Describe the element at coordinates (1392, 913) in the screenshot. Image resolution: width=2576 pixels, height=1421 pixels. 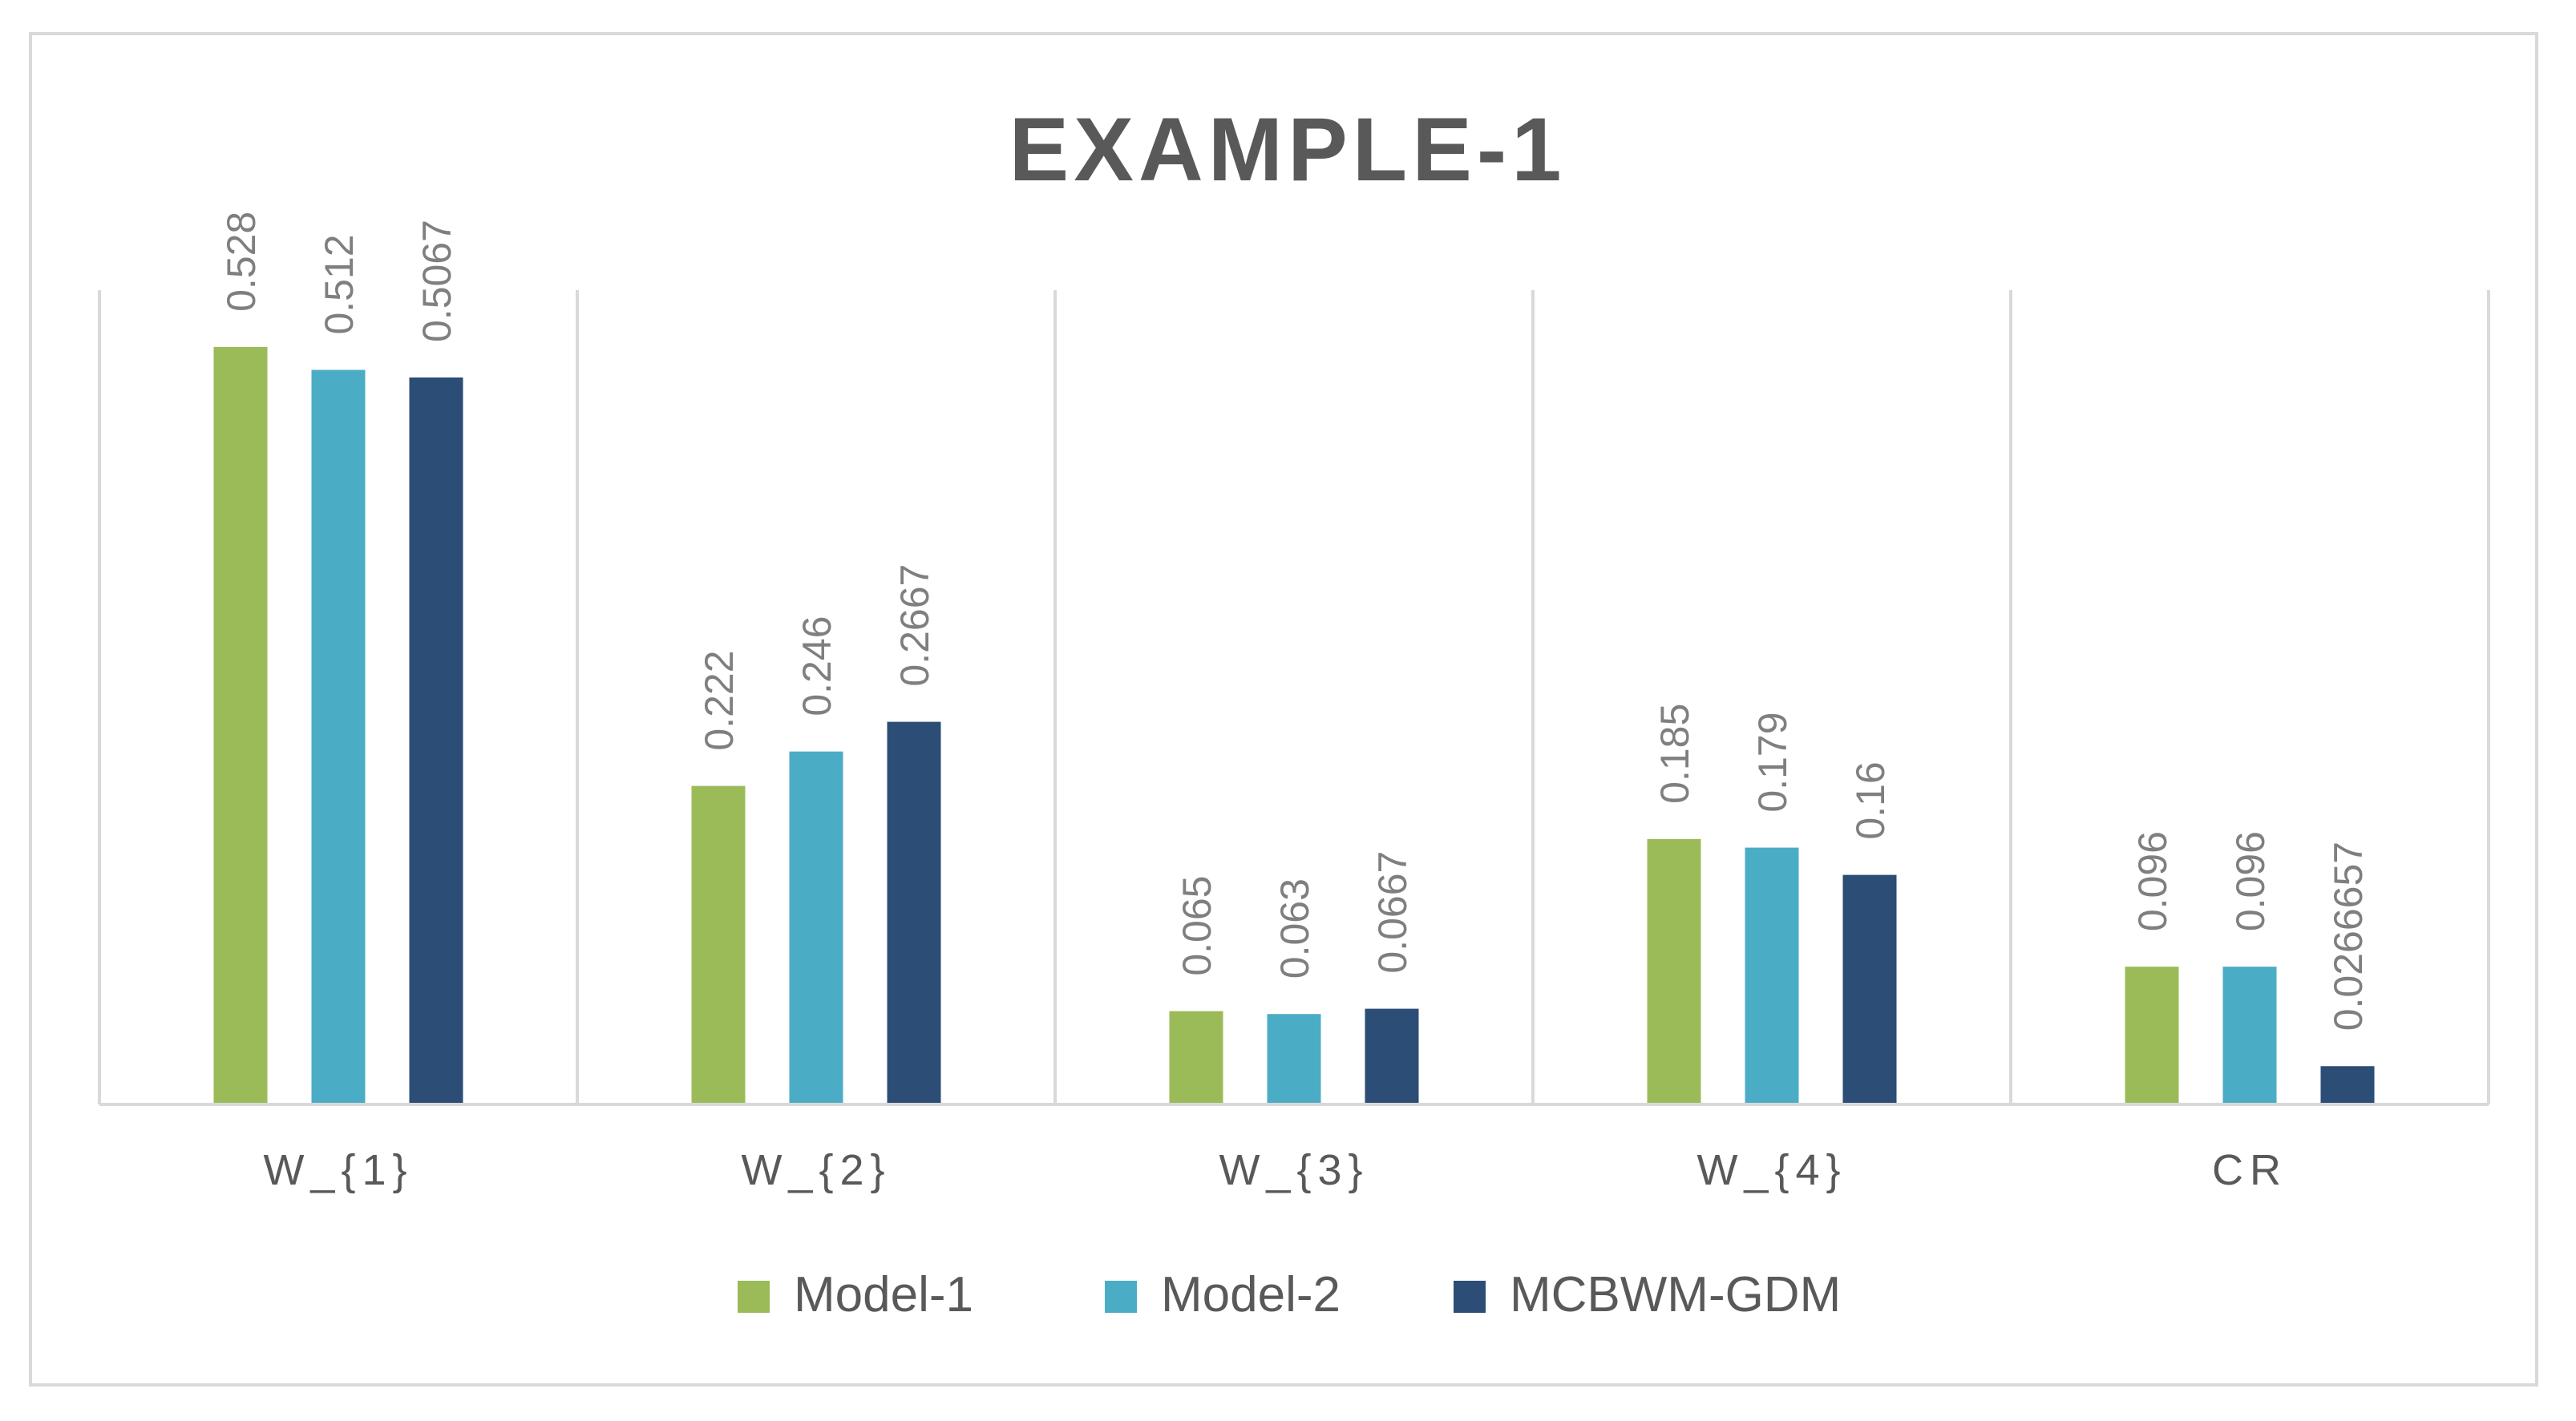
I see `data-label: 0.0667` at that location.